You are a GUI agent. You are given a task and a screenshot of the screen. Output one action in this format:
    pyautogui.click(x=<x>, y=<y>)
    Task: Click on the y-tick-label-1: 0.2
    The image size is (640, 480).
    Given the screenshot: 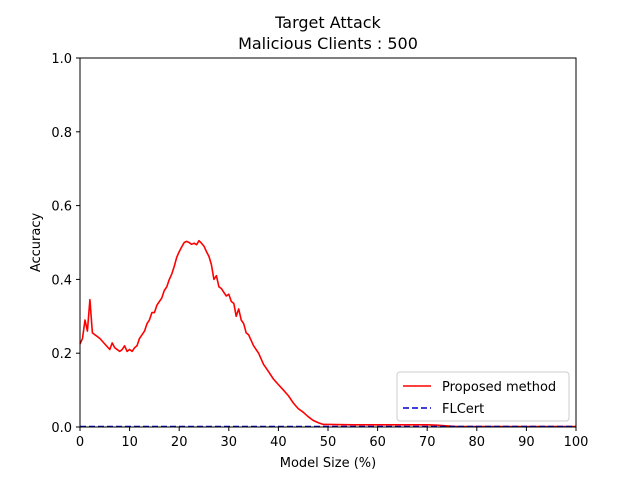 What is the action you would take?
    pyautogui.click(x=61, y=354)
    